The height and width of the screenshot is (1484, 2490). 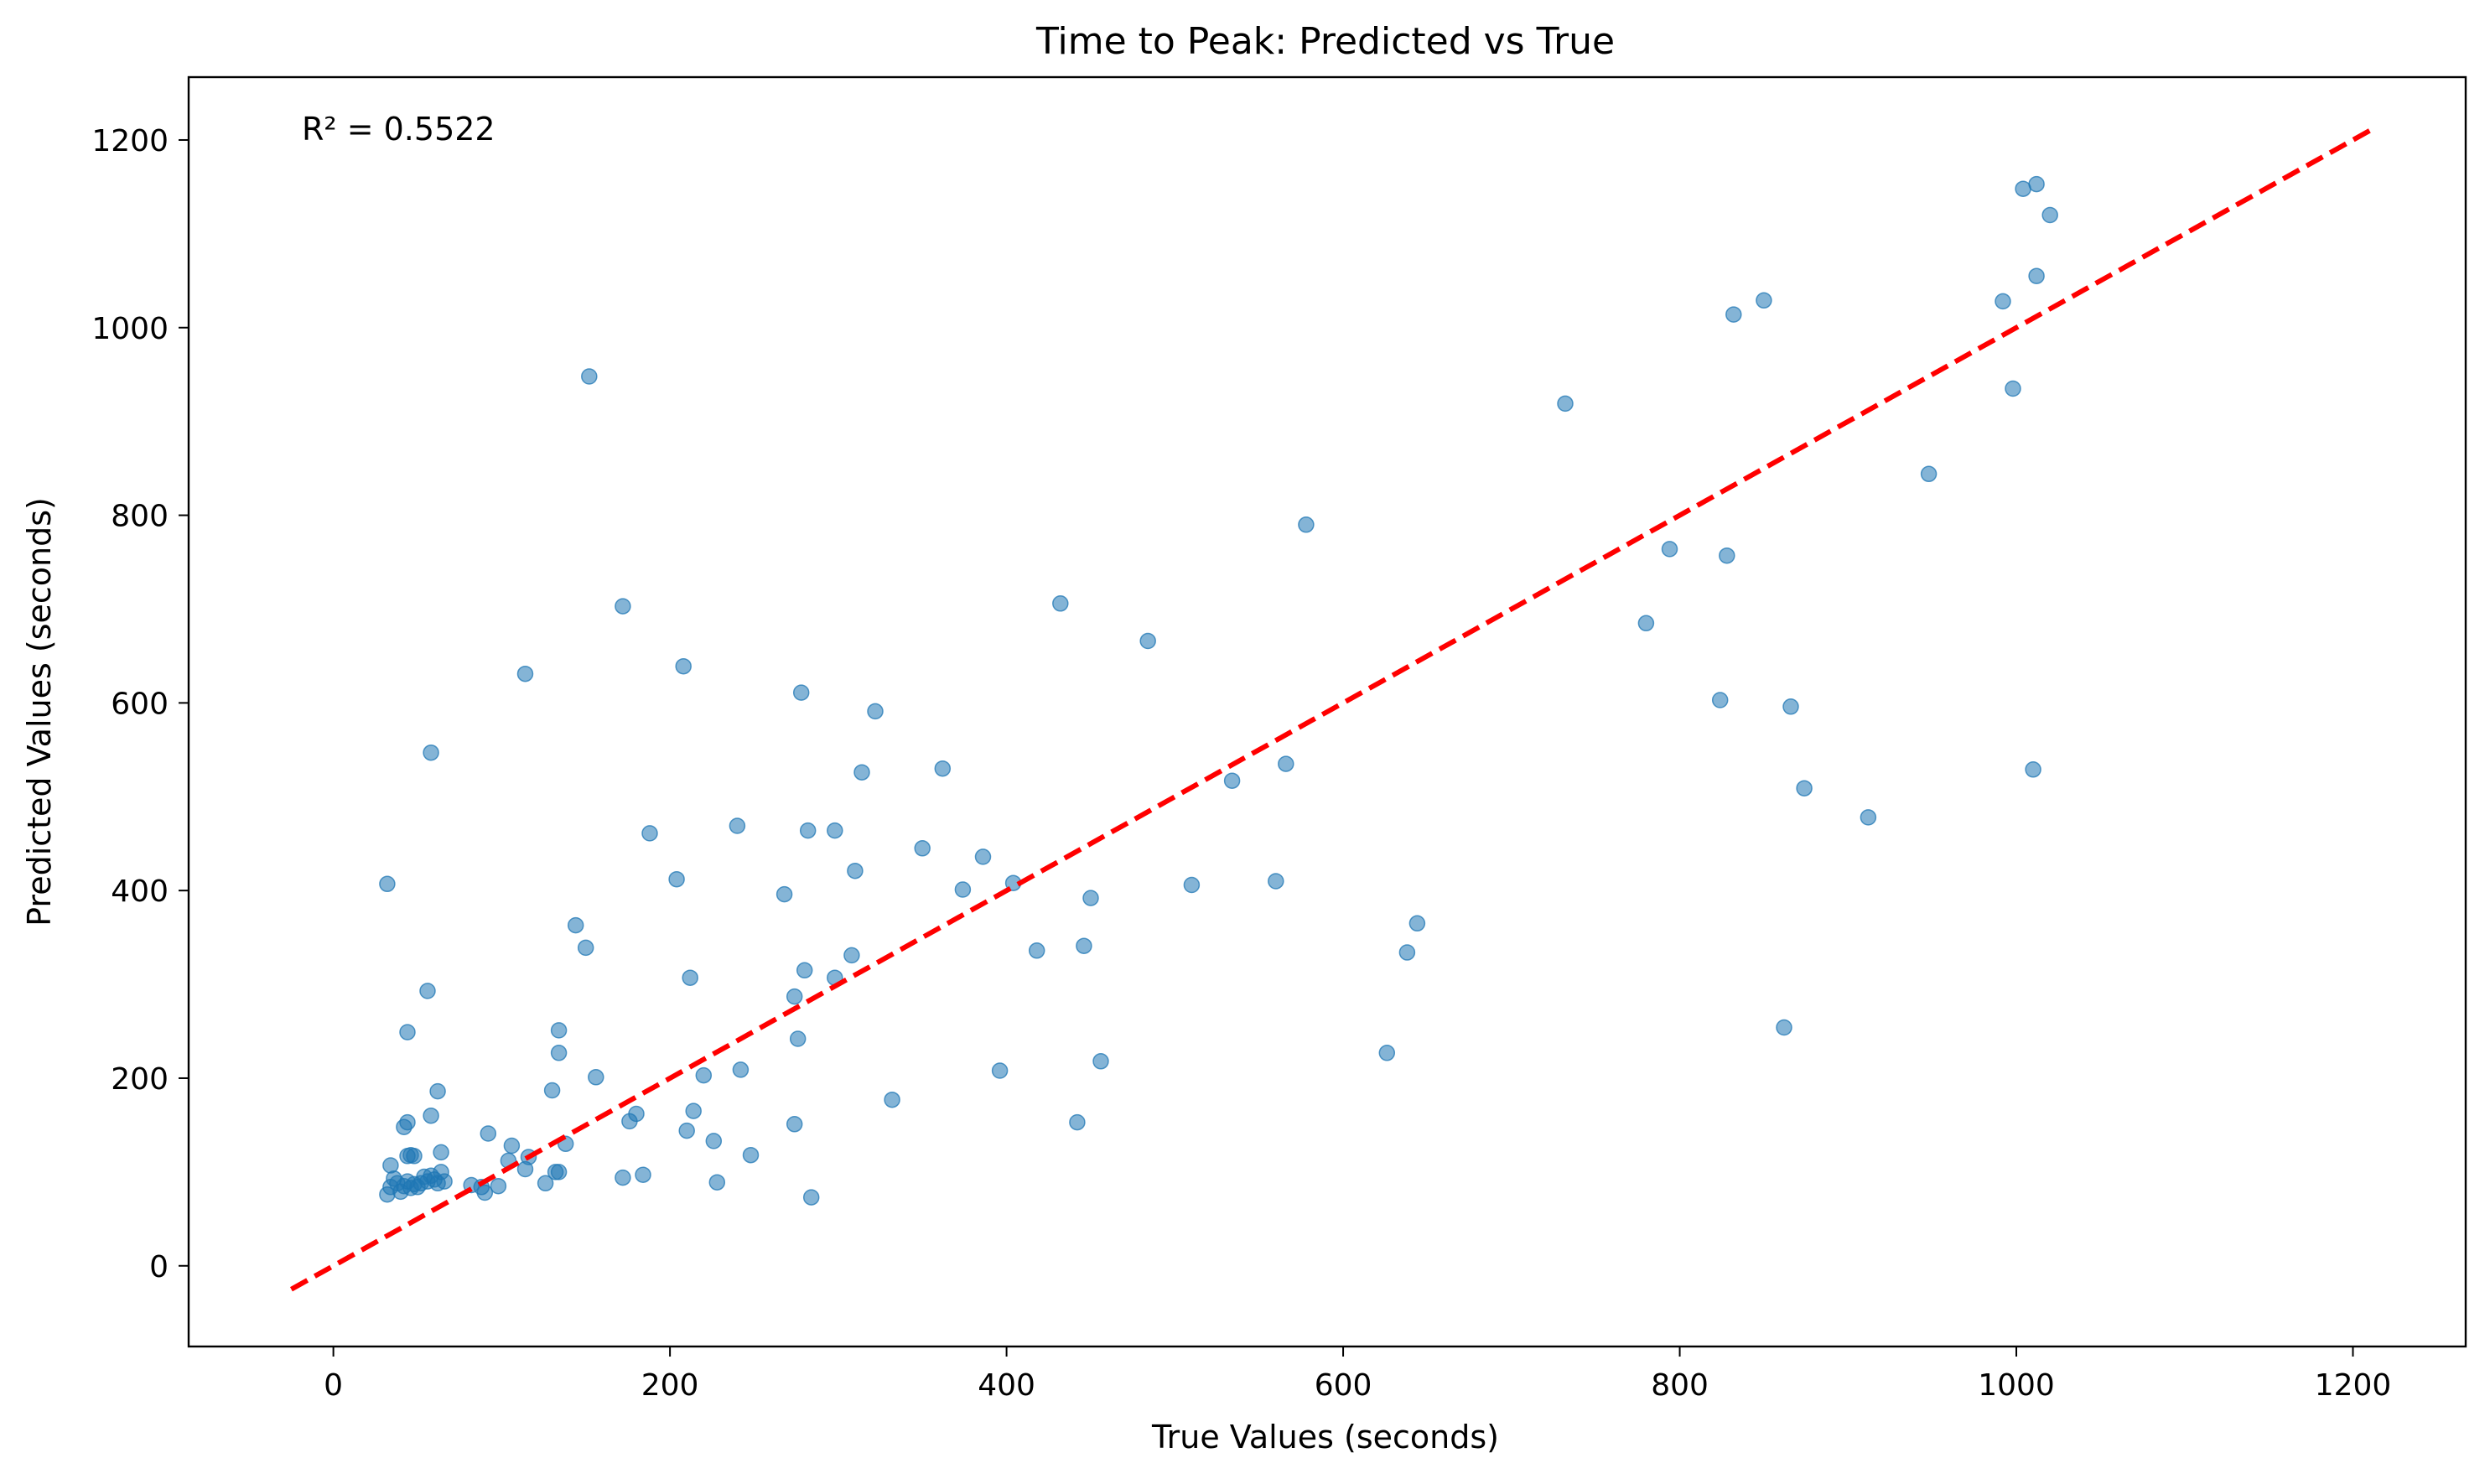 I want to click on y-tick-label: 1200, so click(x=130, y=141).